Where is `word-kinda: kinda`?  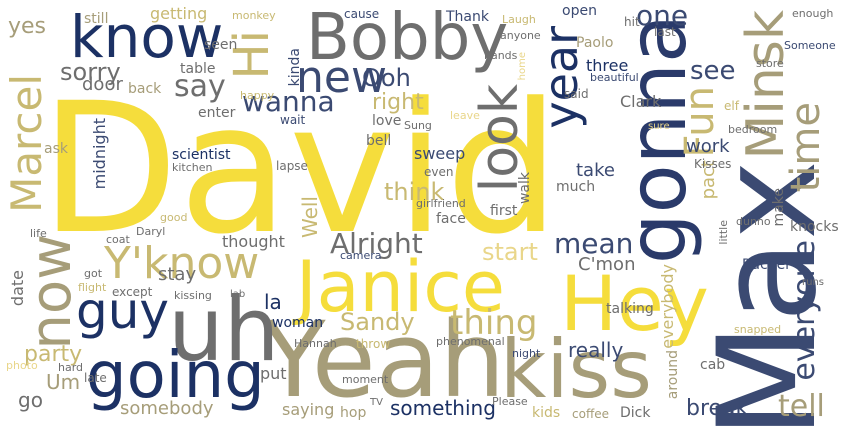
word-kinda: kinda is located at coordinates (295, 67).